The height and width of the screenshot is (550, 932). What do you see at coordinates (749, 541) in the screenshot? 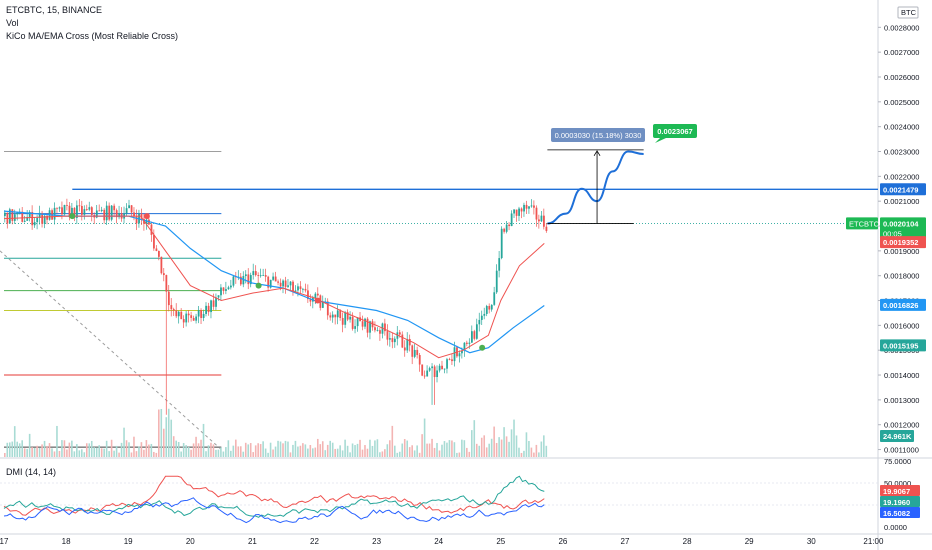
I see `x-tick-label: 29` at bounding box center [749, 541].